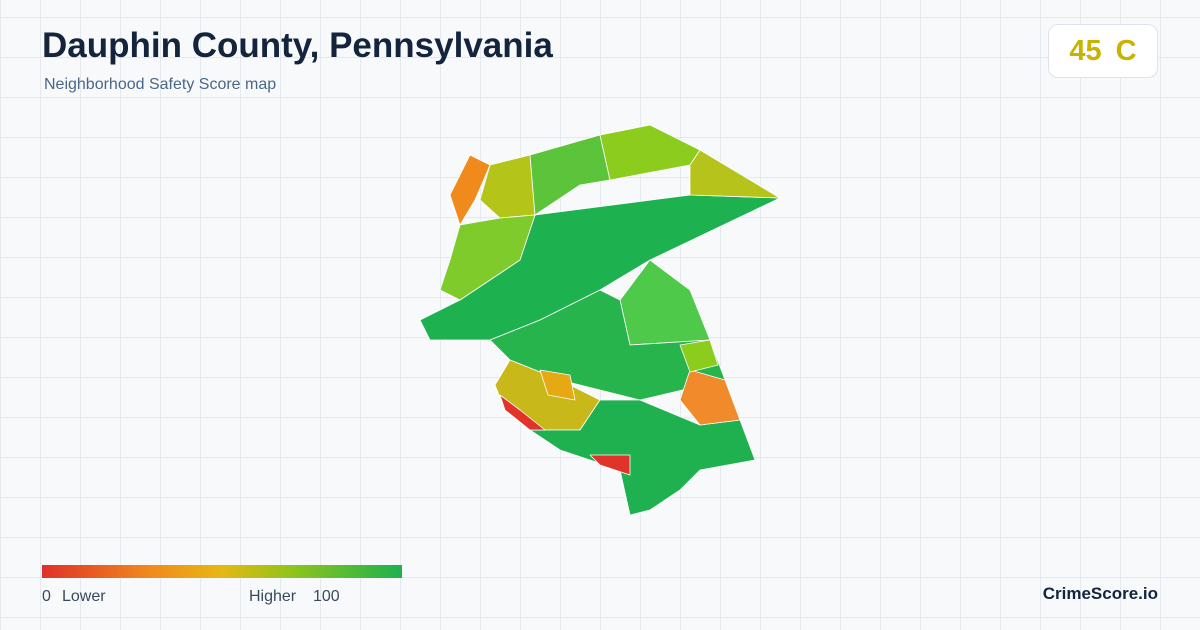  I want to click on legend-gradient, so click(222, 571).